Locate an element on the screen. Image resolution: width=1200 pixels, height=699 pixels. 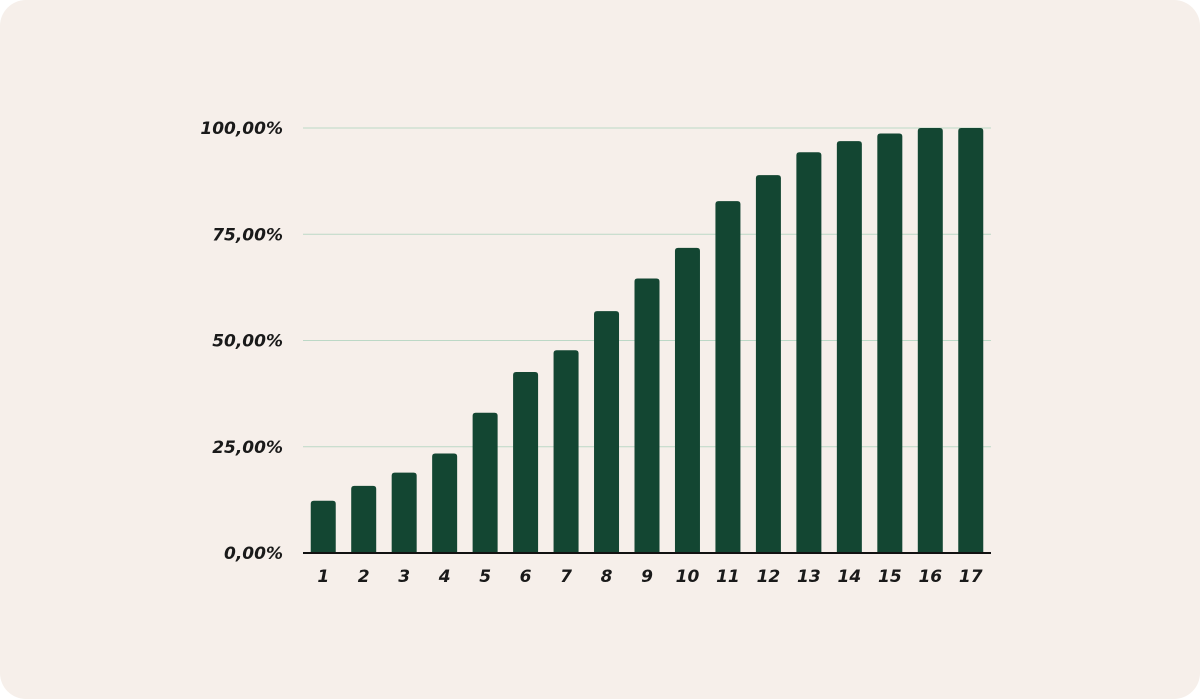
x-tick-label: 4 is located at coordinates (444, 577).